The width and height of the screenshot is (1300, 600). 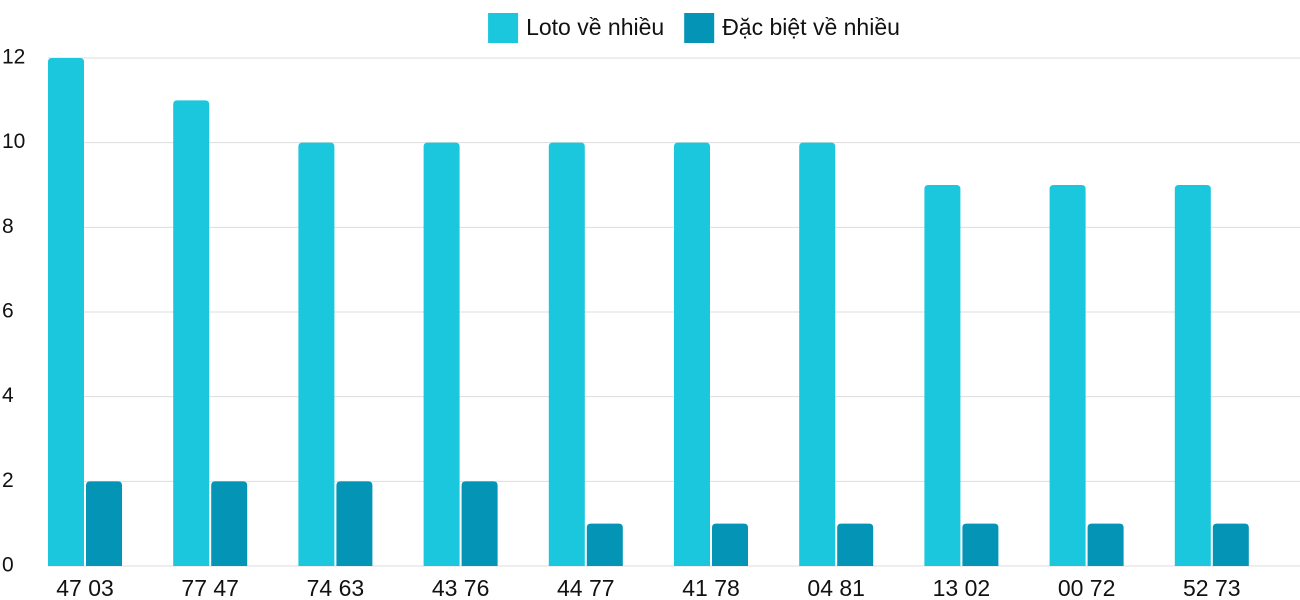 I want to click on x-tick-label: 44 77, so click(x=586, y=587).